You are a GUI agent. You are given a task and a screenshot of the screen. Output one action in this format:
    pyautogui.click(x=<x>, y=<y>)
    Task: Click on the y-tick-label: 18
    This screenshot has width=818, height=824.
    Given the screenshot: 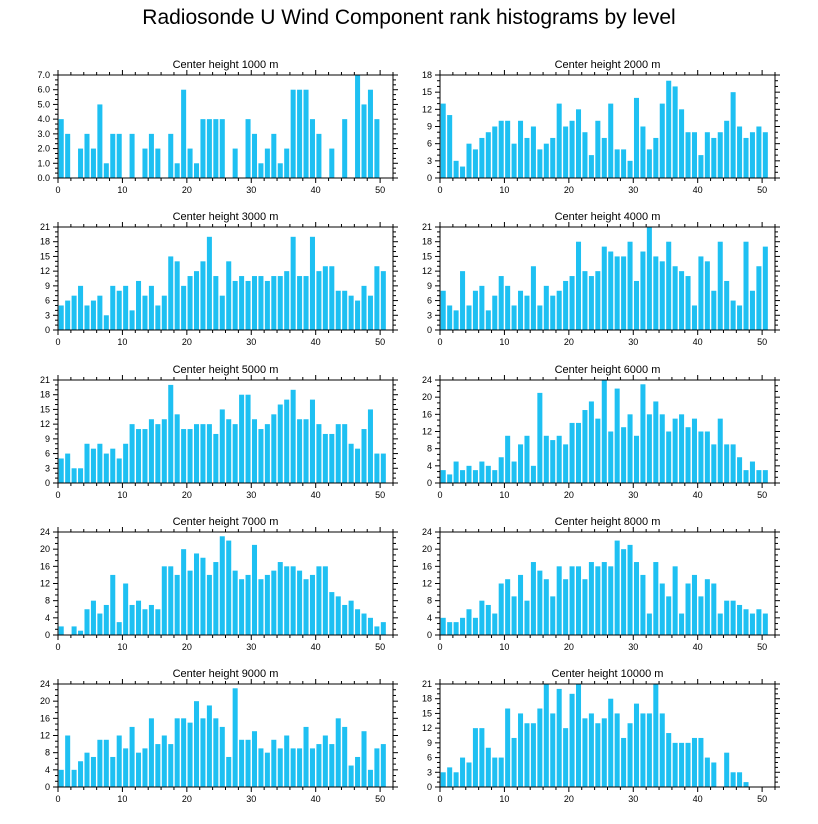 What is the action you would take?
    pyautogui.click(x=427, y=242)
    